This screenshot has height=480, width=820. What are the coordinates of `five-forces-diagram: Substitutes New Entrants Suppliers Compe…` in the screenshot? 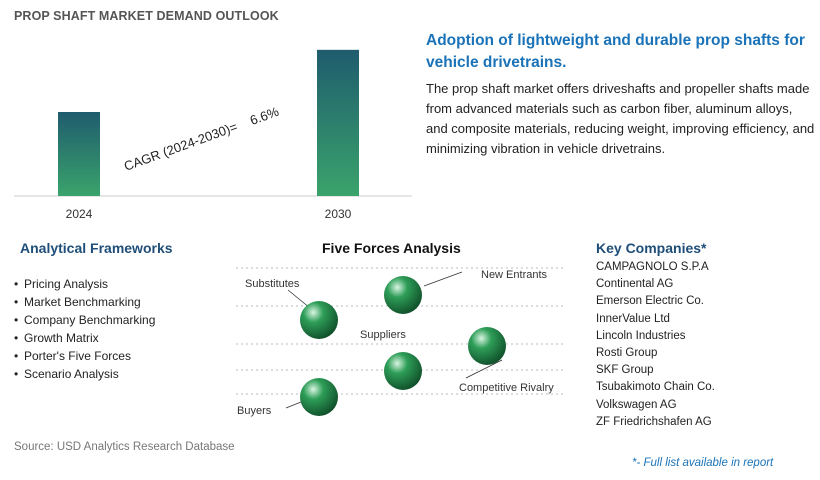 It's located at (401, 342).